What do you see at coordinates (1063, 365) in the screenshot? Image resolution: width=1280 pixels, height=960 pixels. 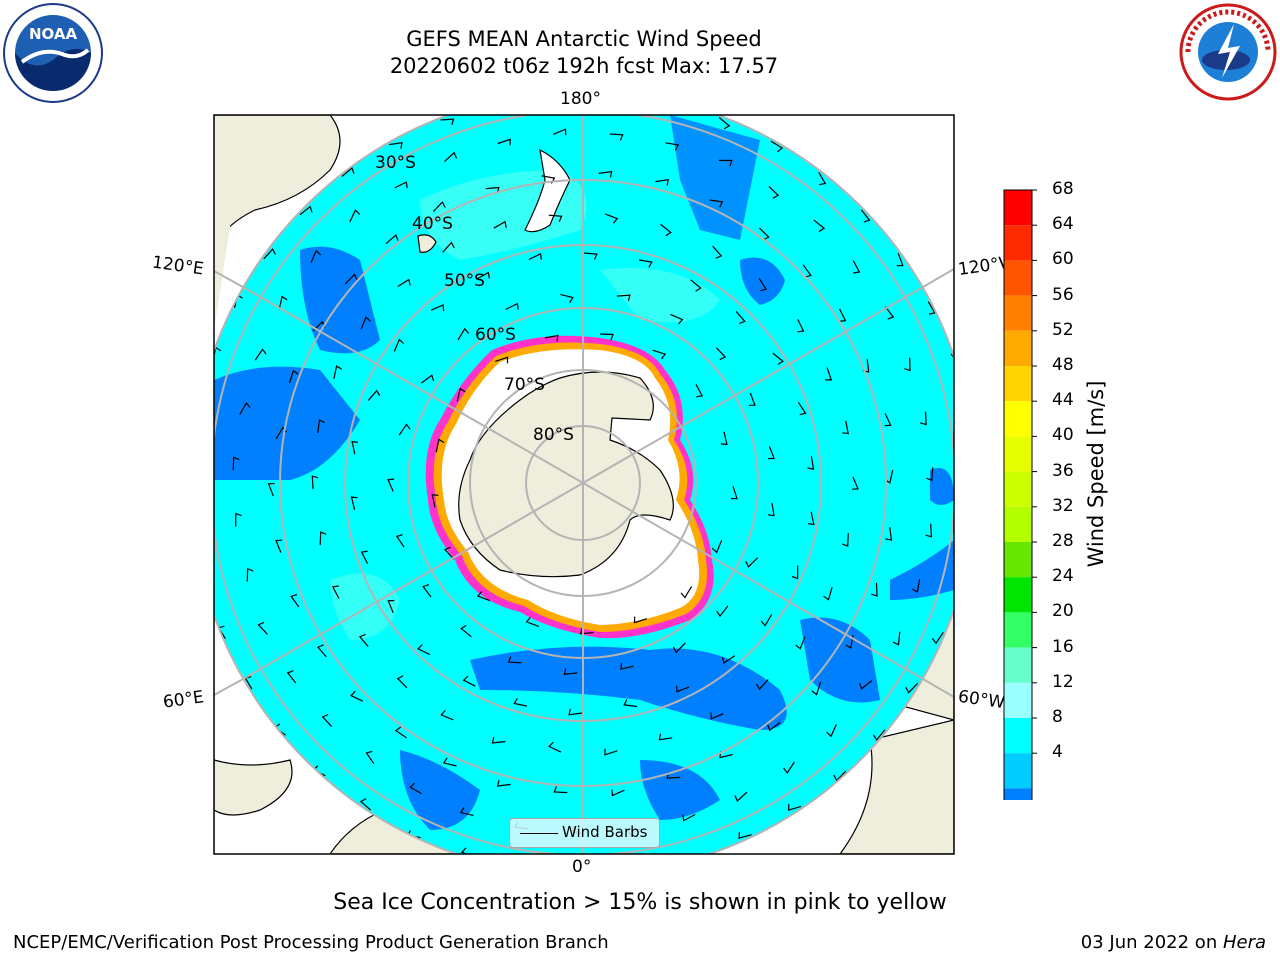 I see `colorbar-tick-label: 48` at bounding box center [1063, 365].